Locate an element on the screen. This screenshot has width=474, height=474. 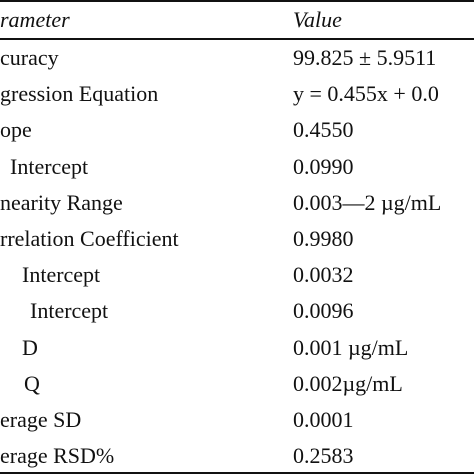
parameter-cell: erage RSD% is located at coordinates (57, 456).